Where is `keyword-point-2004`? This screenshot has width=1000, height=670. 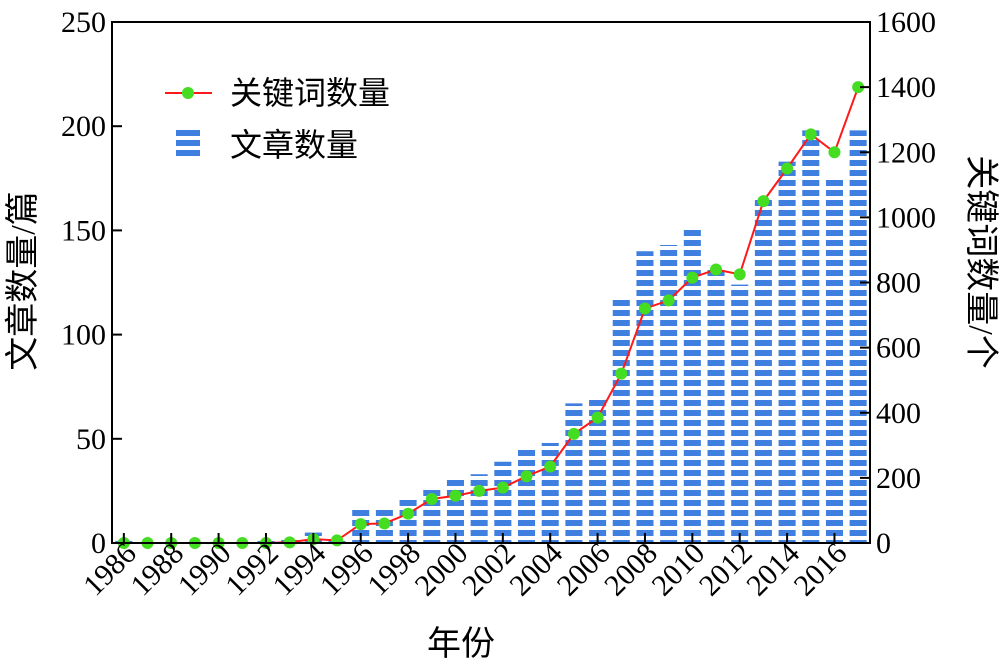 keyword-point-2004 is located at coordinates (550, 466).